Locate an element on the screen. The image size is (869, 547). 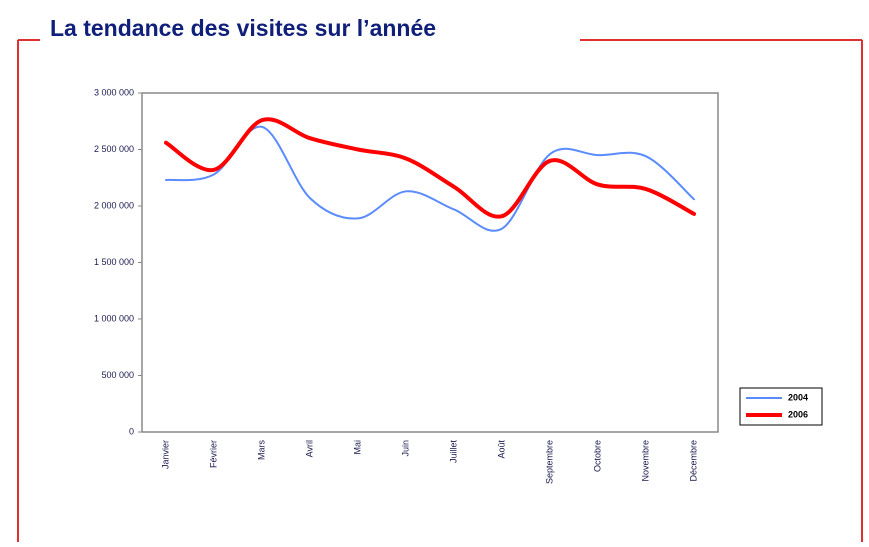
x-tick-label: Avril is located at coordinates (309, 448).